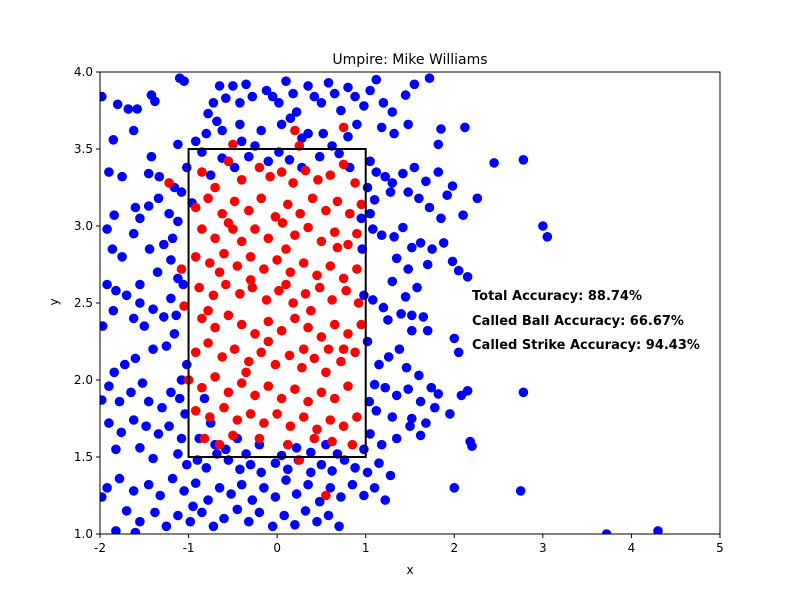 The height and width of the screenshot is (600, 800). Describe the element at coordinates (100, 548) in the screenshot. I see `x-tick-label: -2` at that location.